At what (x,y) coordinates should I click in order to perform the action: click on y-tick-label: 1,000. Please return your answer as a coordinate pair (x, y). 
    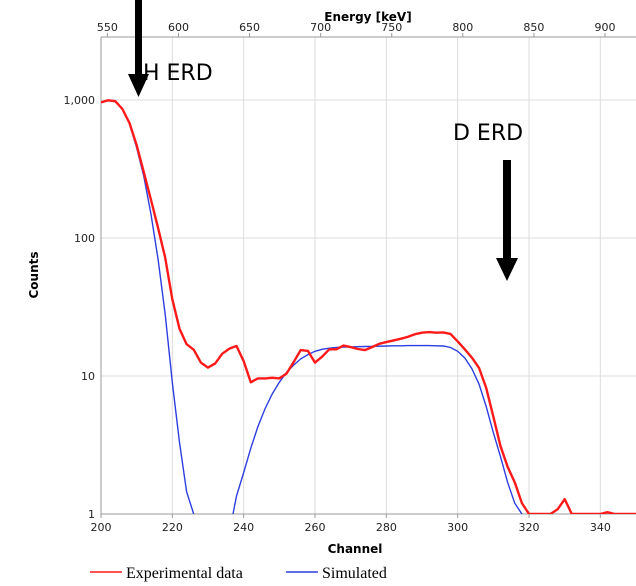
    Looking at the image, I should click on (80, 100).